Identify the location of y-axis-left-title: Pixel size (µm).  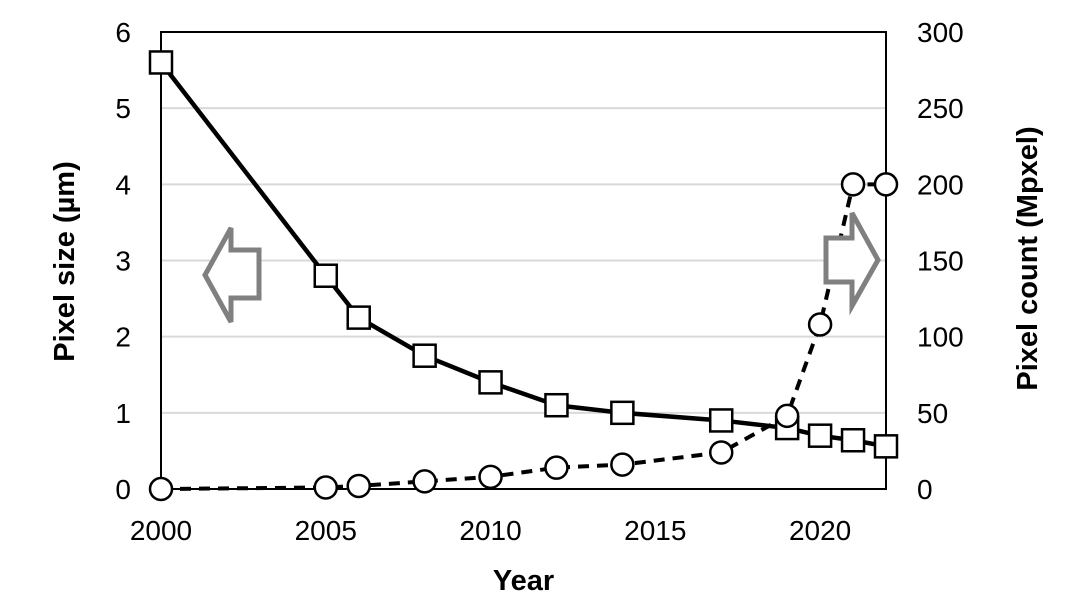
(65, 261).